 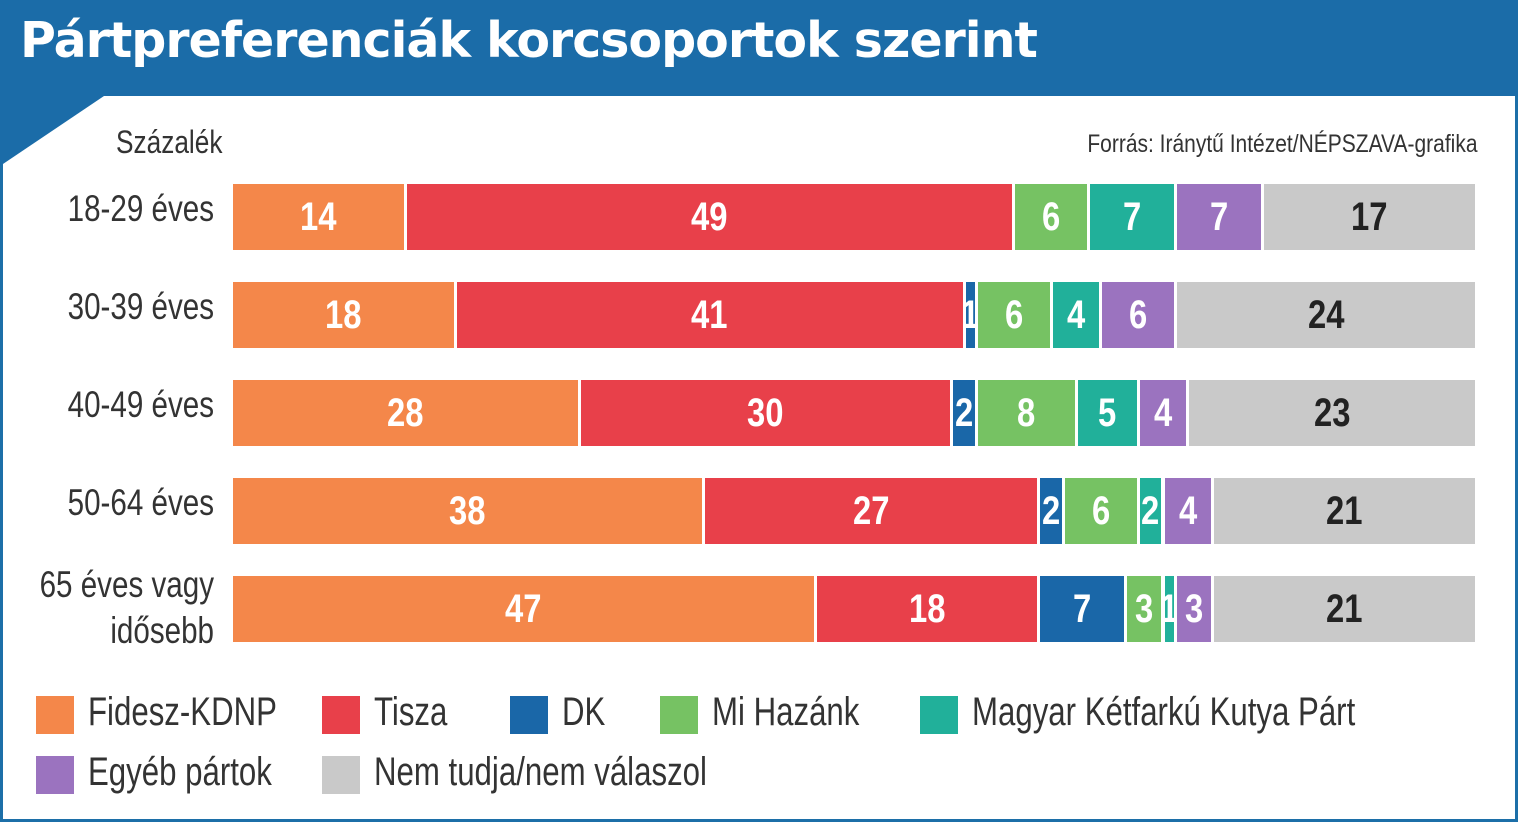 I want to click on data-label: 28, so click(x=405, y=413).